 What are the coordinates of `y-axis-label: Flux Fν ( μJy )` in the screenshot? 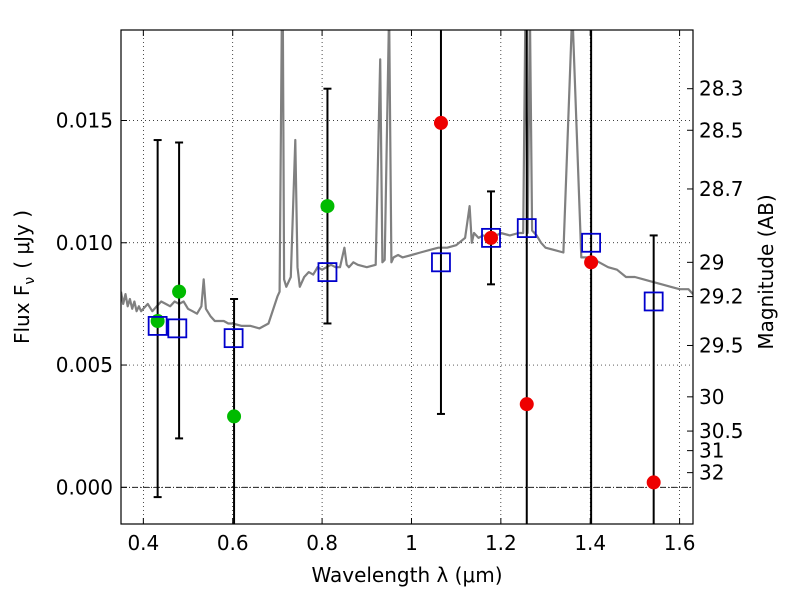 It's located at (24, 277).